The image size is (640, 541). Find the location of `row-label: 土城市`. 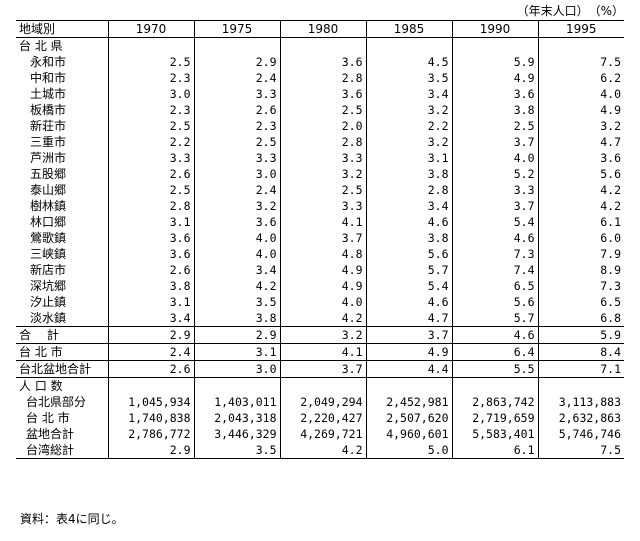

row-label: 土城市 is located at coordinates (48, 94).